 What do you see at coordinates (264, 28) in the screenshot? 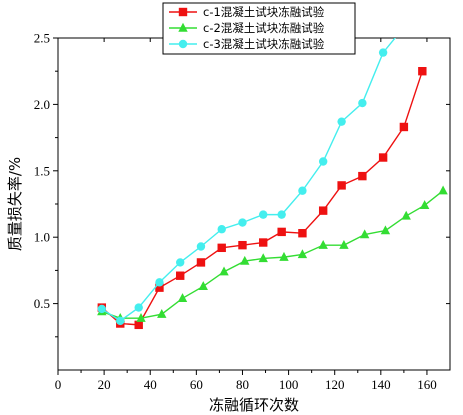
I see `legend-label: c-2混凝土试块冻融试验` at bounding box center [264, 28].